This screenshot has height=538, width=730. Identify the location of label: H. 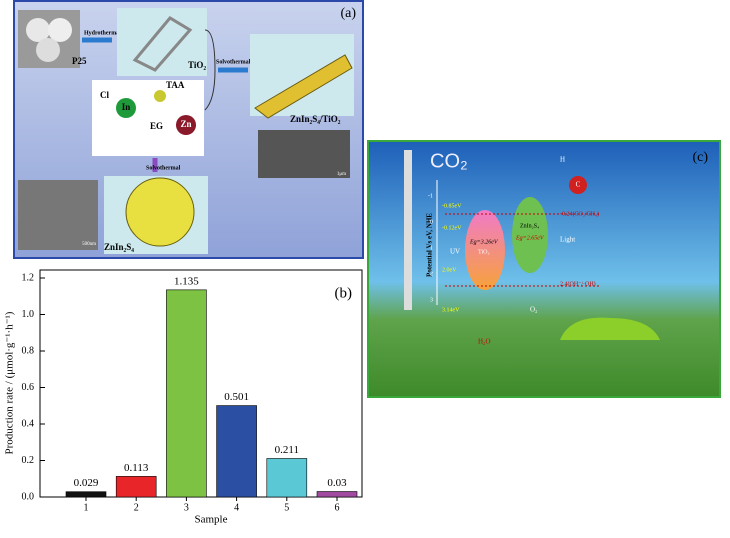
(562, 160).